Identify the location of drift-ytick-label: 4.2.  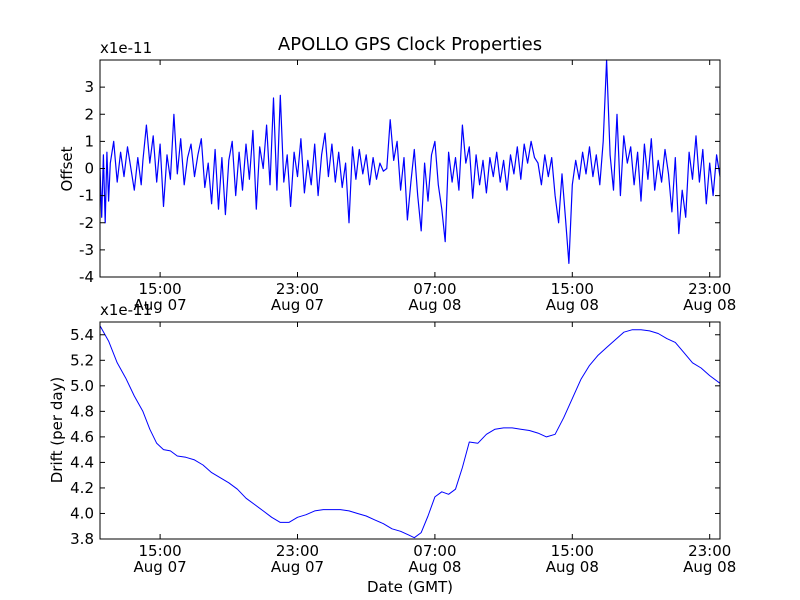
(82, 488).